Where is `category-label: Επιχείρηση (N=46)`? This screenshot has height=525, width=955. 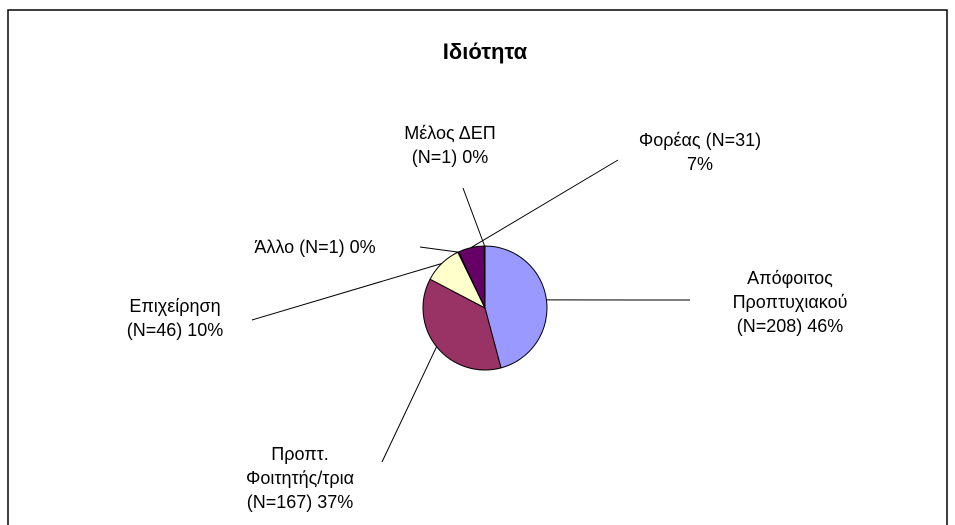
category-label: Επιχείρηση (N=46) is located at coordinates (173, 318).